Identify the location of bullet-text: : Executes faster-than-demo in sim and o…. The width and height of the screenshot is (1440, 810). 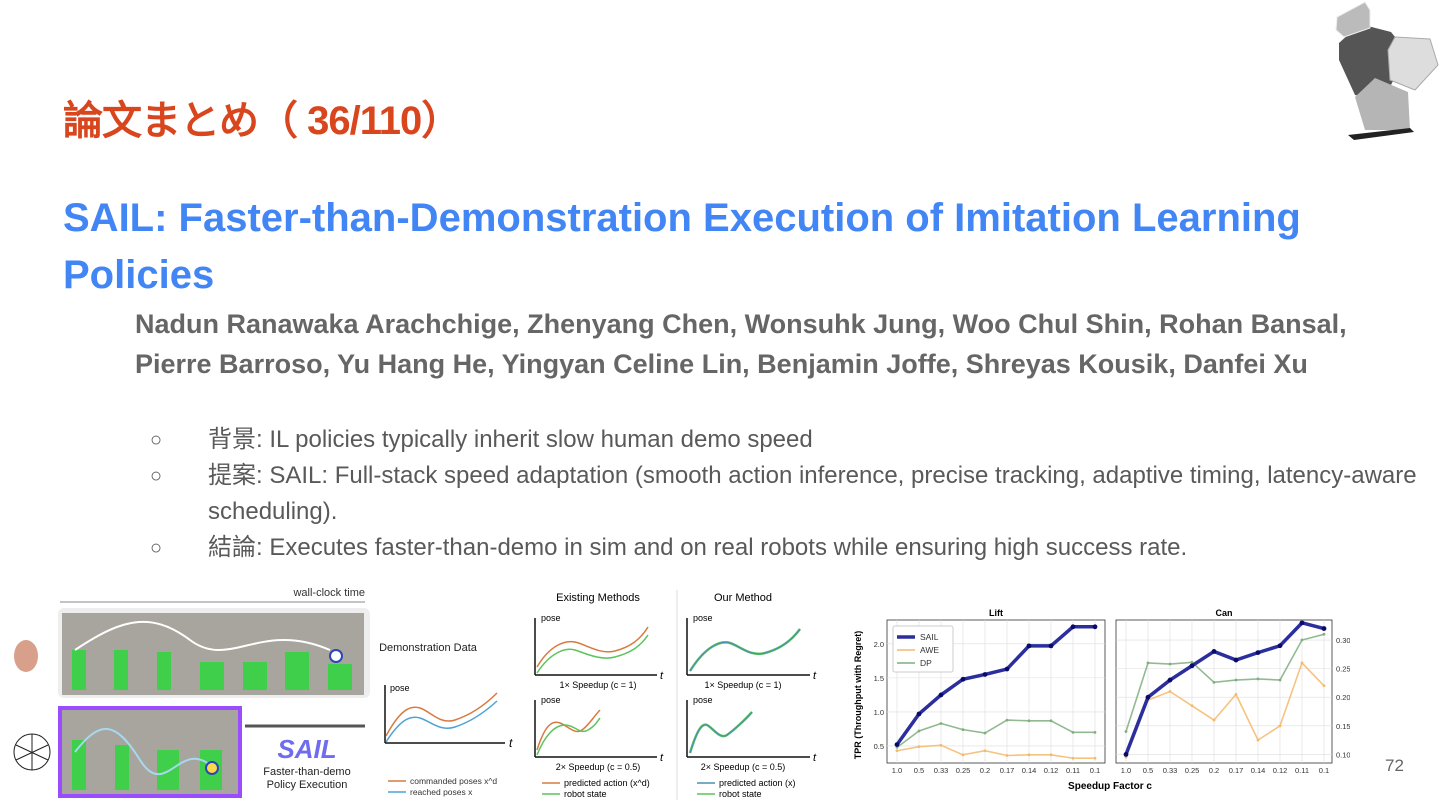
(722, 547).